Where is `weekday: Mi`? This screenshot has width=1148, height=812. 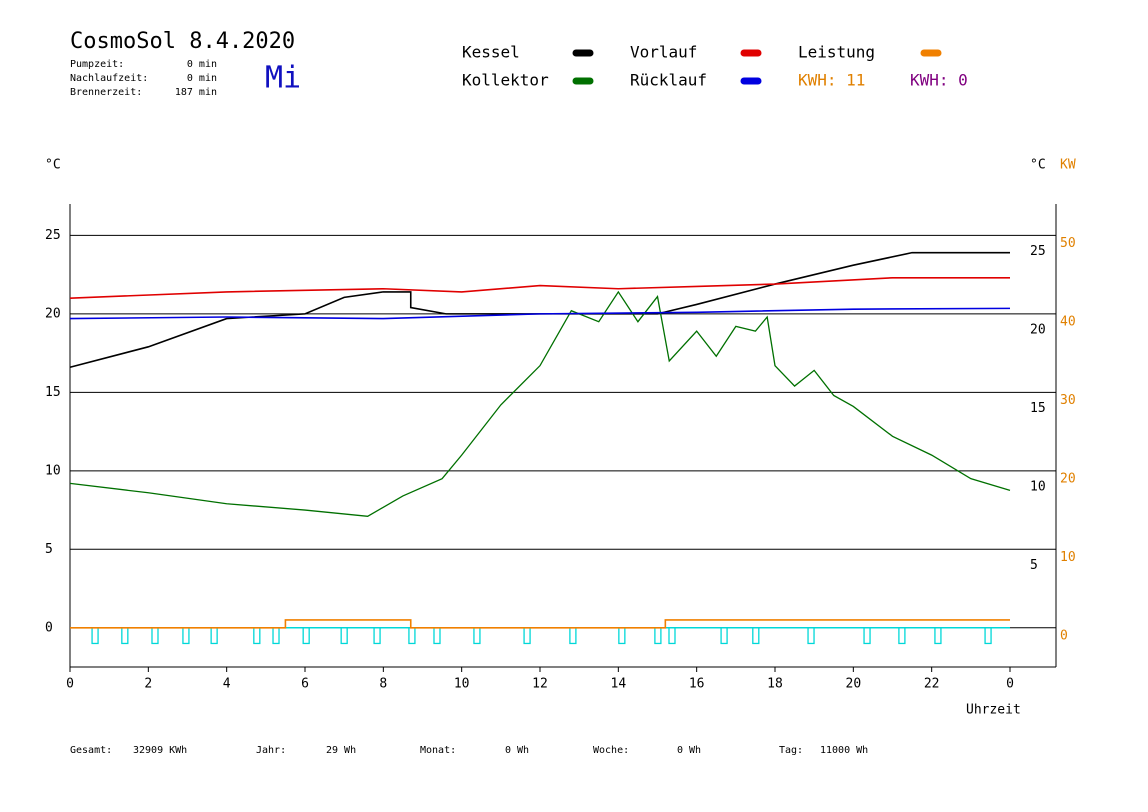 weekday: Mi is located at coordinates (283, 78).